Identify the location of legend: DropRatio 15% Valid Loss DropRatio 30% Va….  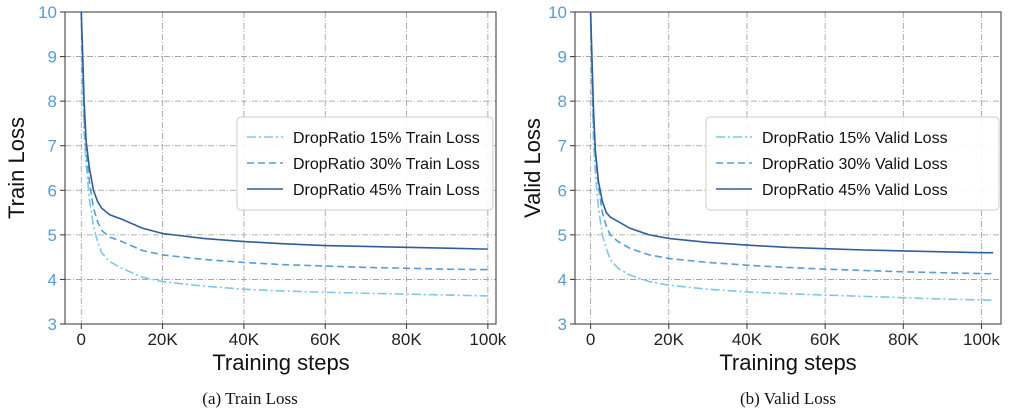
(852, 163).